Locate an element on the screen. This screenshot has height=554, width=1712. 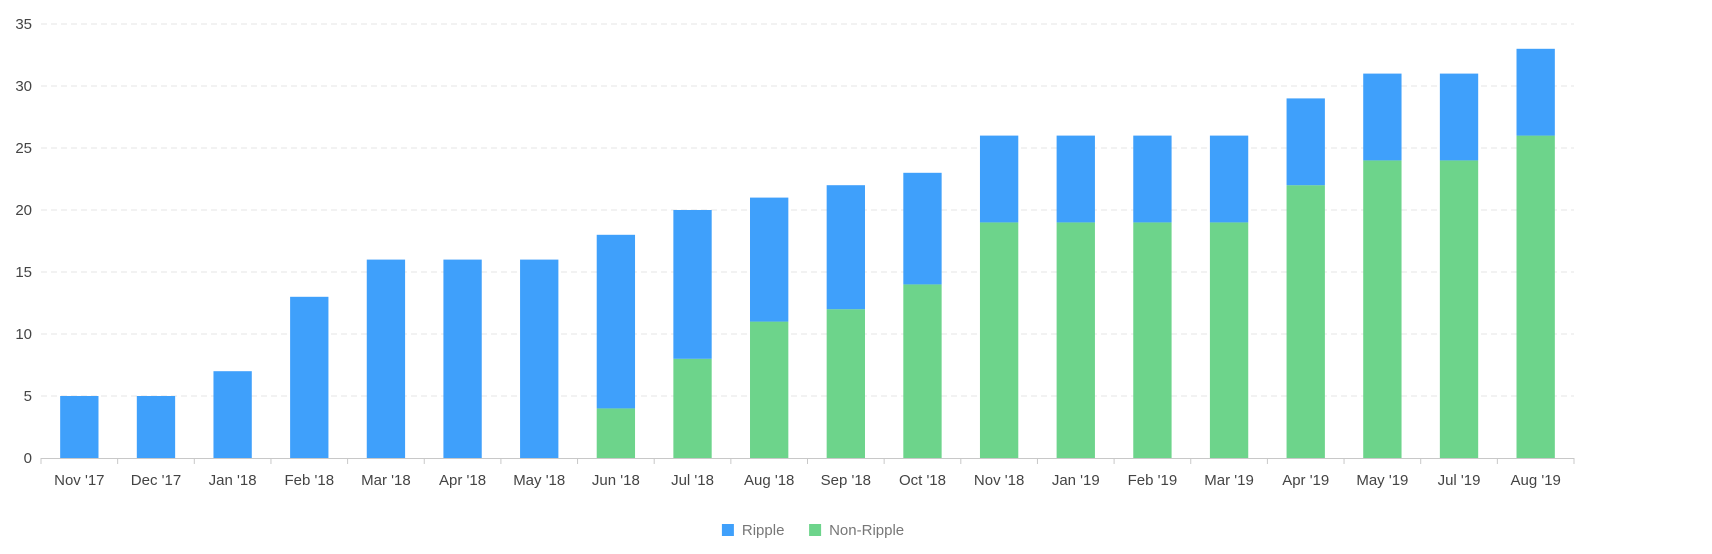
x-tick-label-aug-18: Aug '18 is located at coordinates (769, 480).